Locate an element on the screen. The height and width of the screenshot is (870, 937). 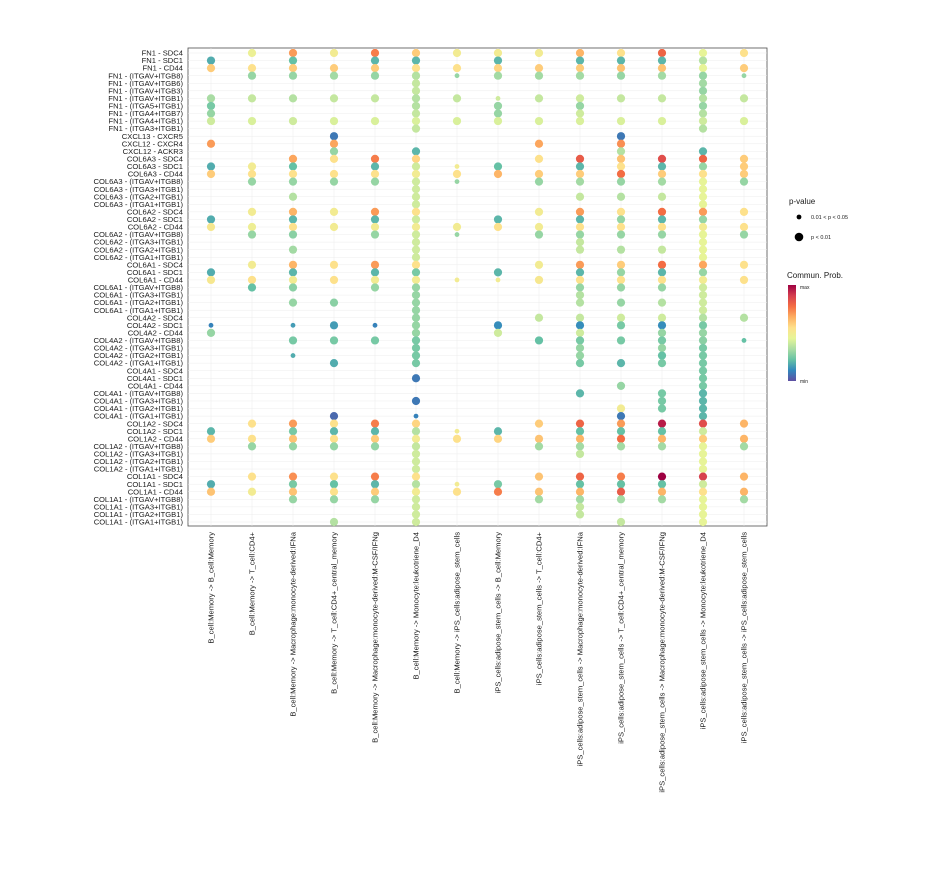
legend-size-label-mid: 0.01 < p < 0.05 is located at coordinates (829, 218).